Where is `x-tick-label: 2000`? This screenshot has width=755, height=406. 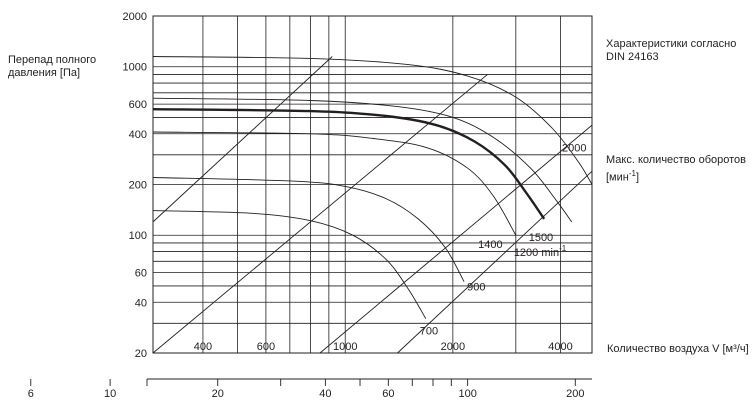 x-tick-label: 2000 is located at coordinates (453, 347).